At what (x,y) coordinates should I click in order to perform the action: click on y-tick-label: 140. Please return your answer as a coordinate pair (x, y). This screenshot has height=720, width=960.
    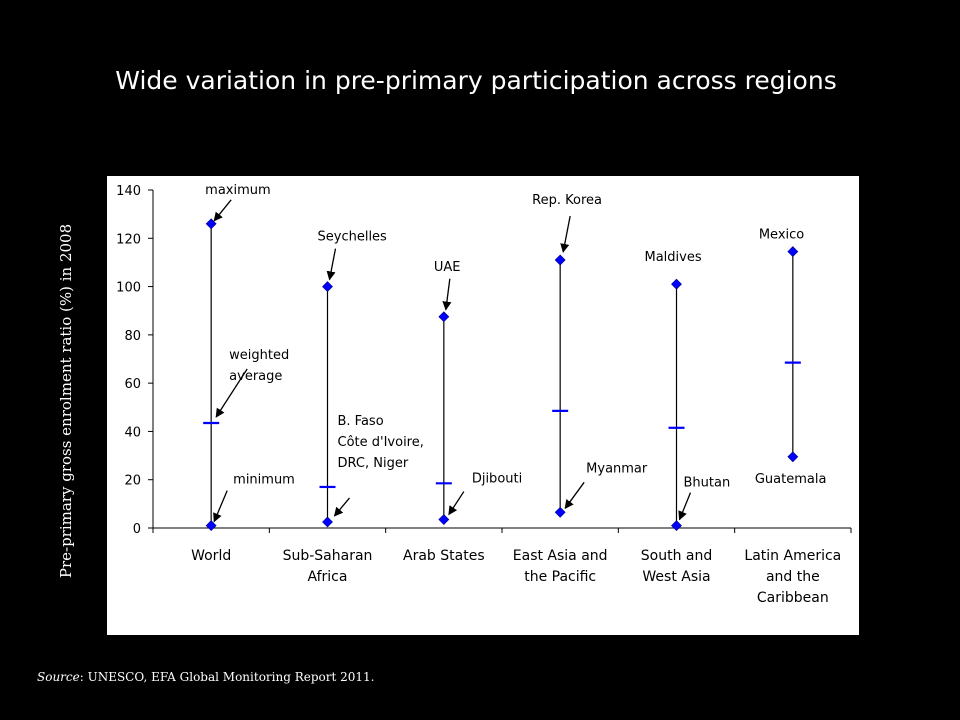
    Looking at the image, I should click on (128, 191).